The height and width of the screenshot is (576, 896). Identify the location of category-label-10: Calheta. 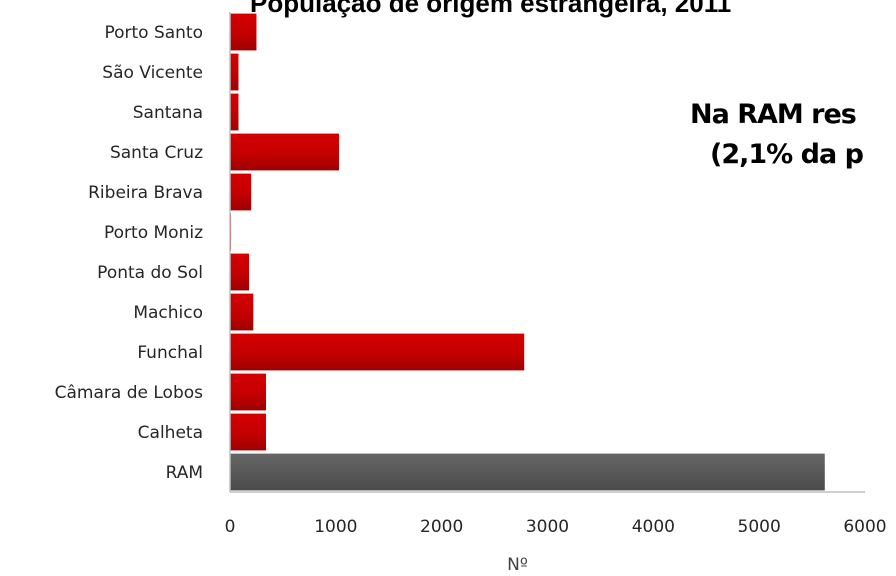
(170, 433).